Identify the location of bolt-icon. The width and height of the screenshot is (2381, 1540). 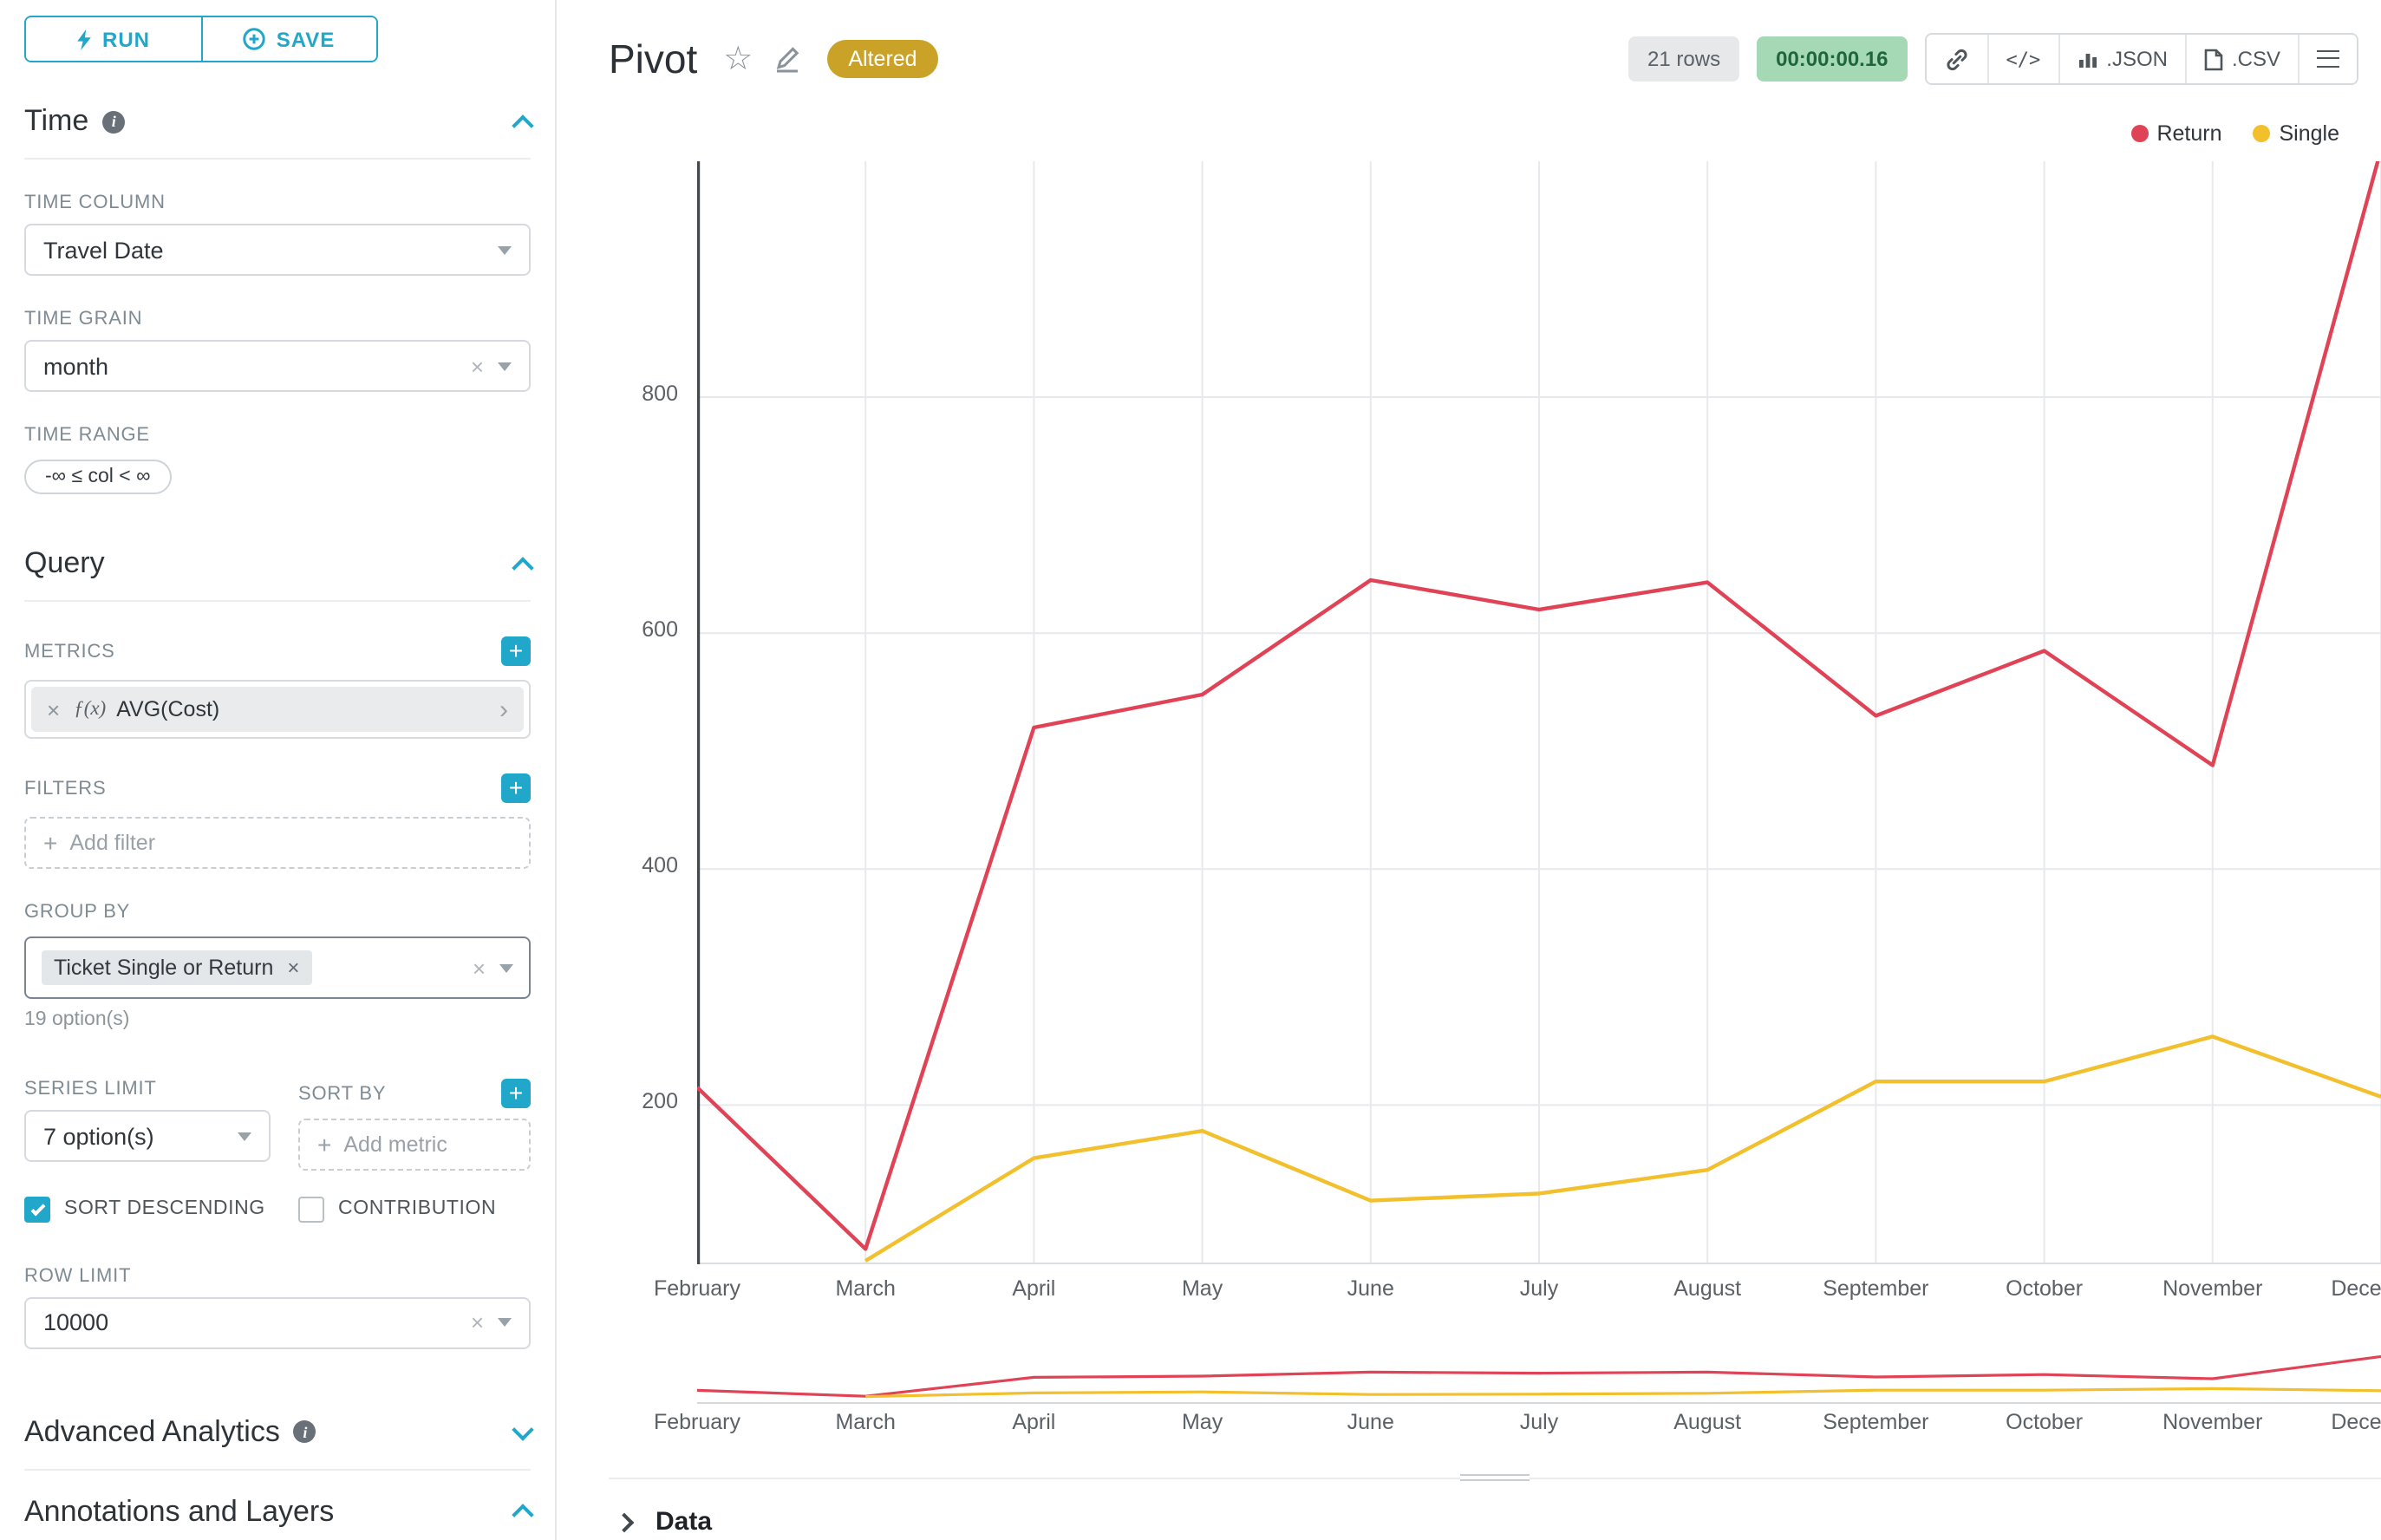
(84, 39).